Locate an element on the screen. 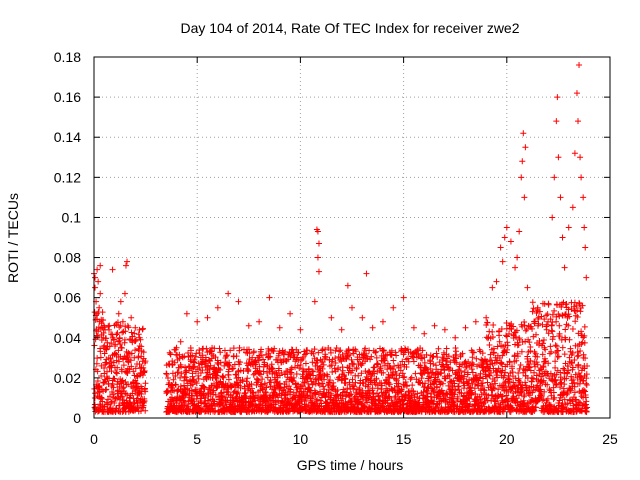 The image size is (640, 480). x-tick-label: 10 is located at coordinates (301, 439).